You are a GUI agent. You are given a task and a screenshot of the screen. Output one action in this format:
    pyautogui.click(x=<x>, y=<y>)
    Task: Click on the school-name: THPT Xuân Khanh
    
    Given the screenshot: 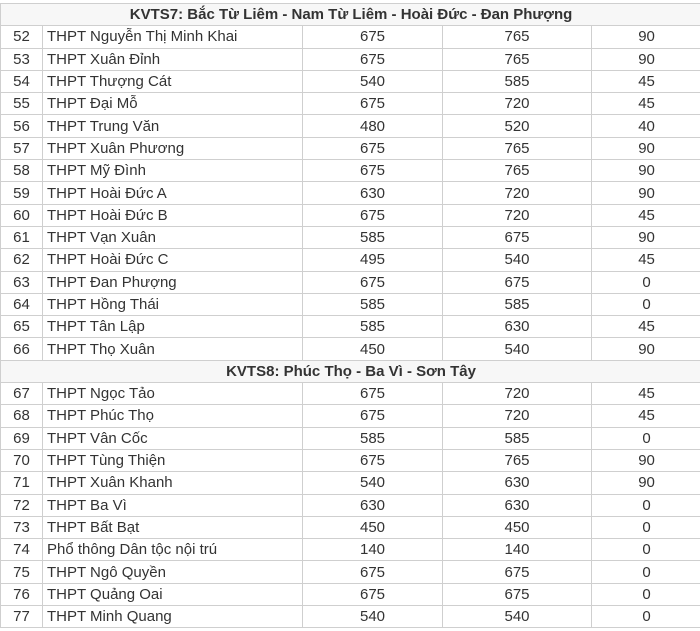 What is the action you would take?
    pyautogui.click(x=173, y=483)
    